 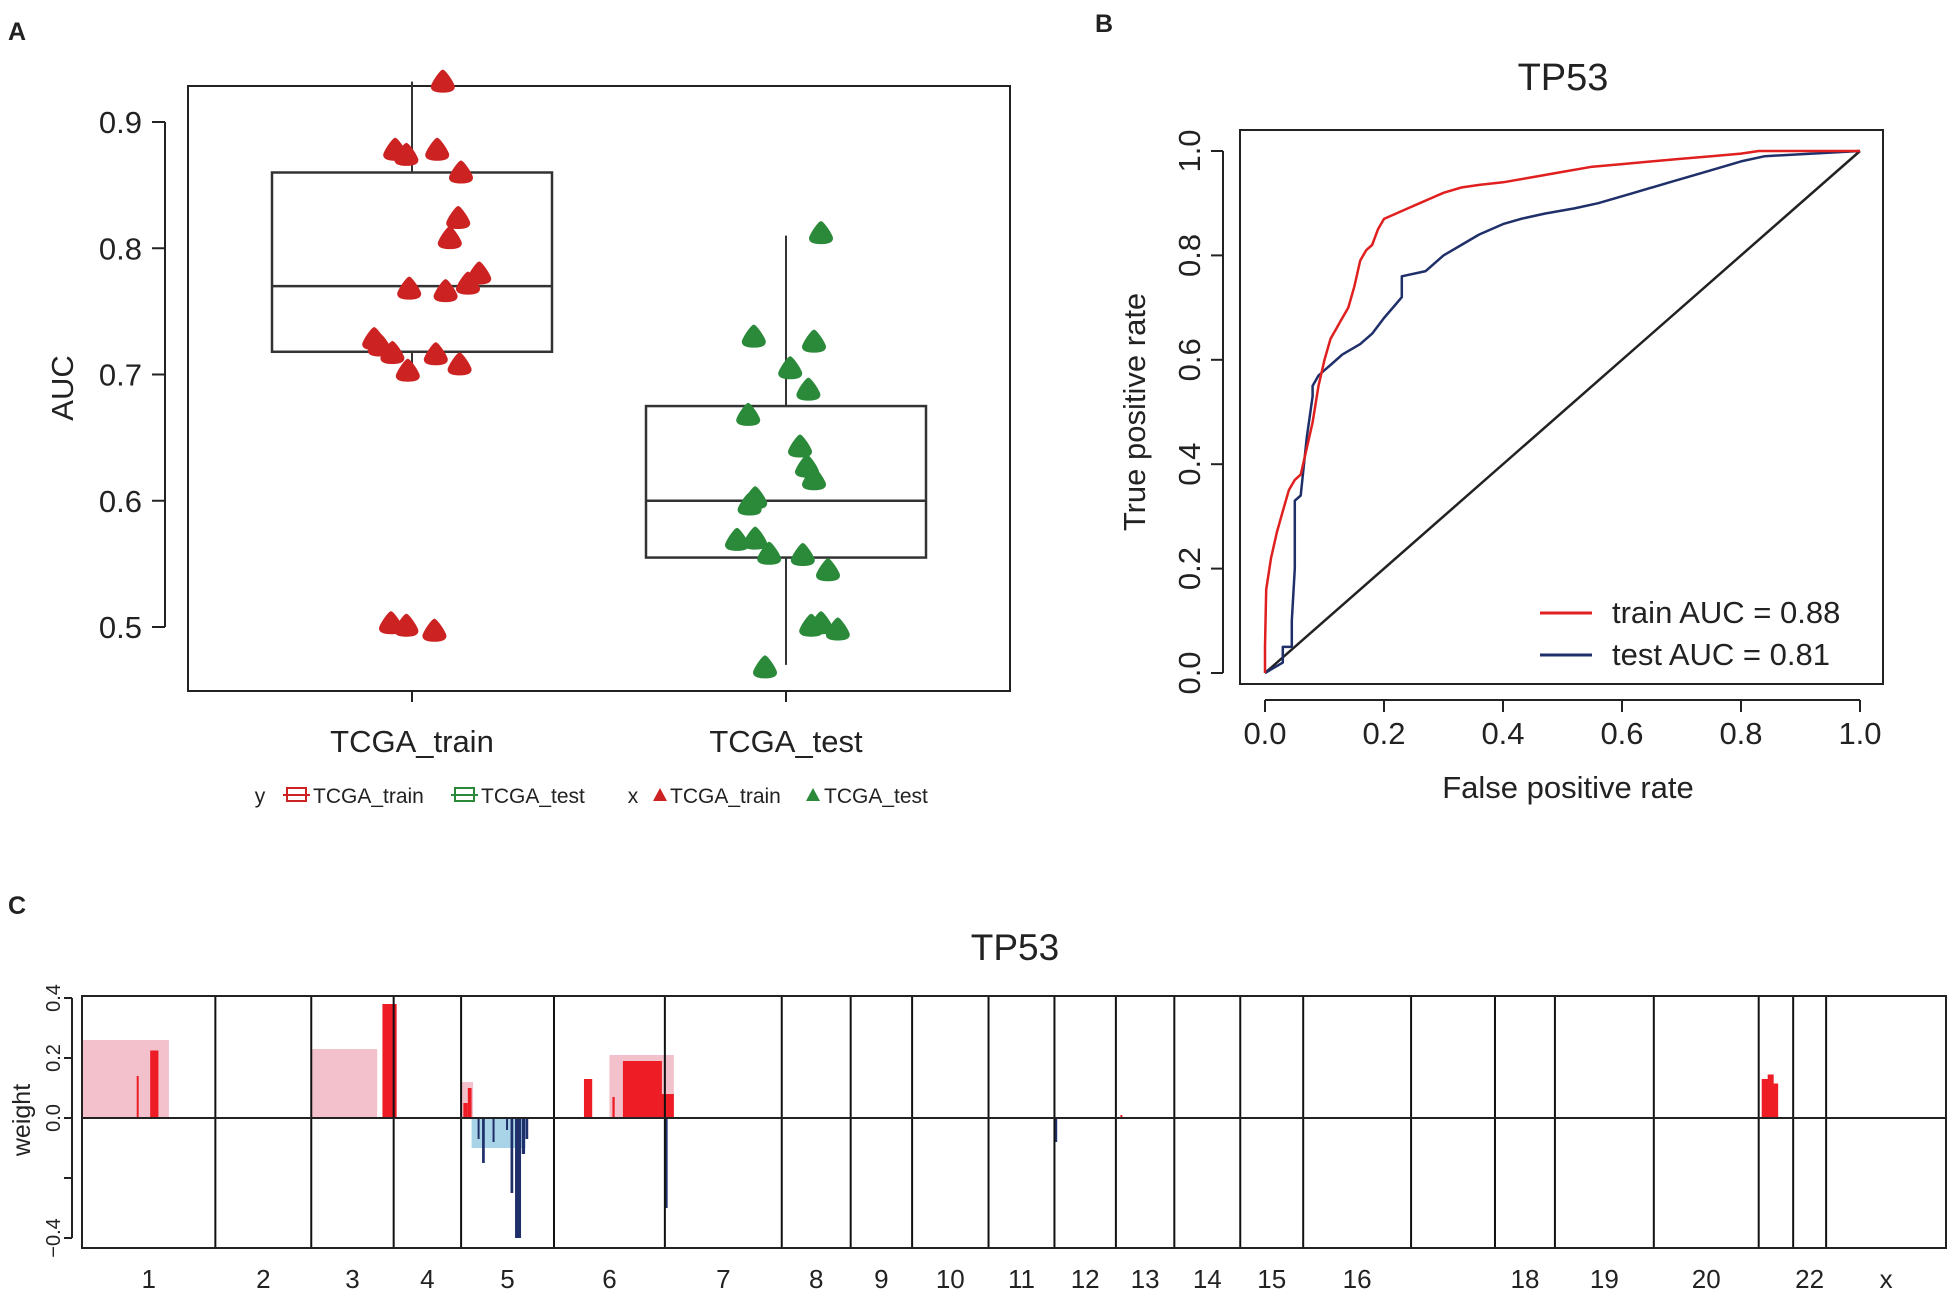 What do you see at coordinates (17, 32) in the screenshot?
I see `panel-label-a: A` at bounding box center [17, 32].